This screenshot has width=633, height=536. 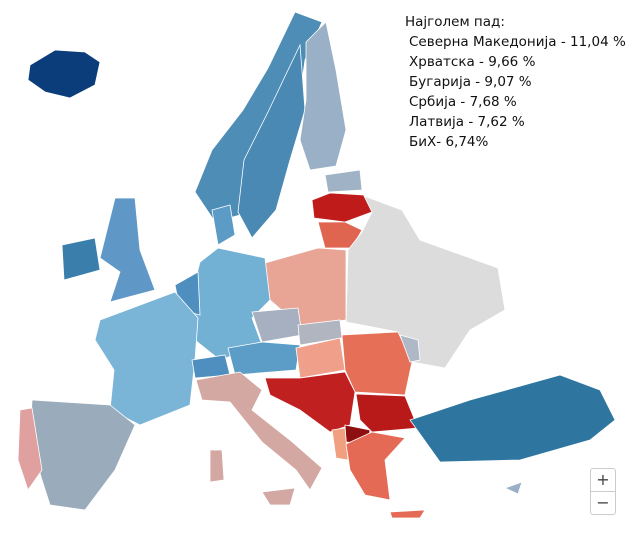 I want to click on crete, so click(x=407, y=514).